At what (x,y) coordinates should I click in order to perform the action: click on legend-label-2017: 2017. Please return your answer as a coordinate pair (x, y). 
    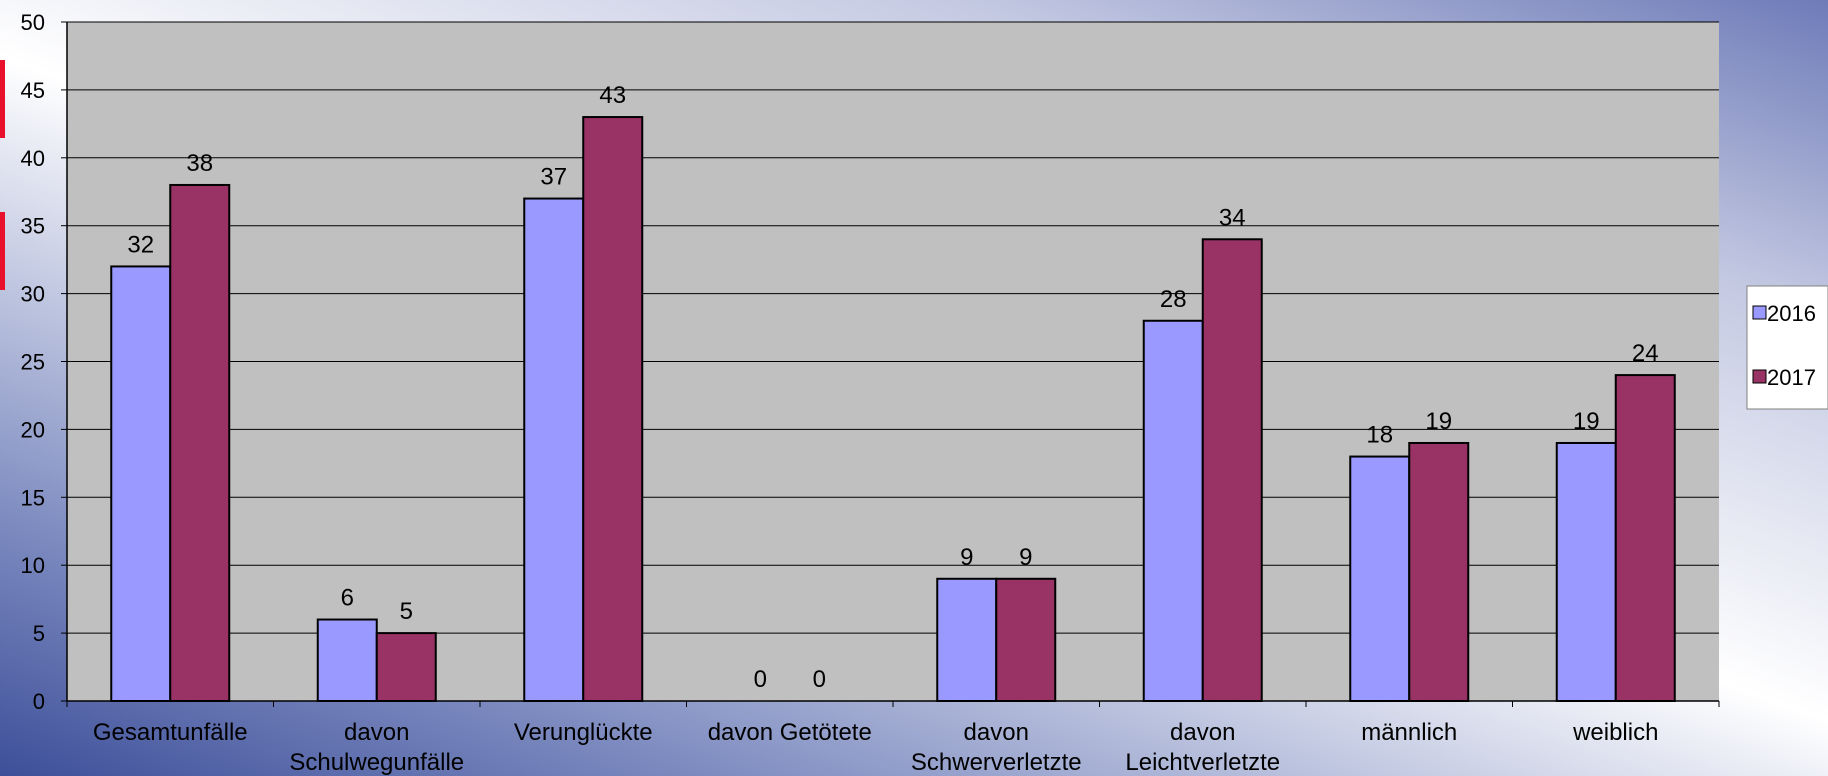
    Looking at the image, I should click on (1791, 377).